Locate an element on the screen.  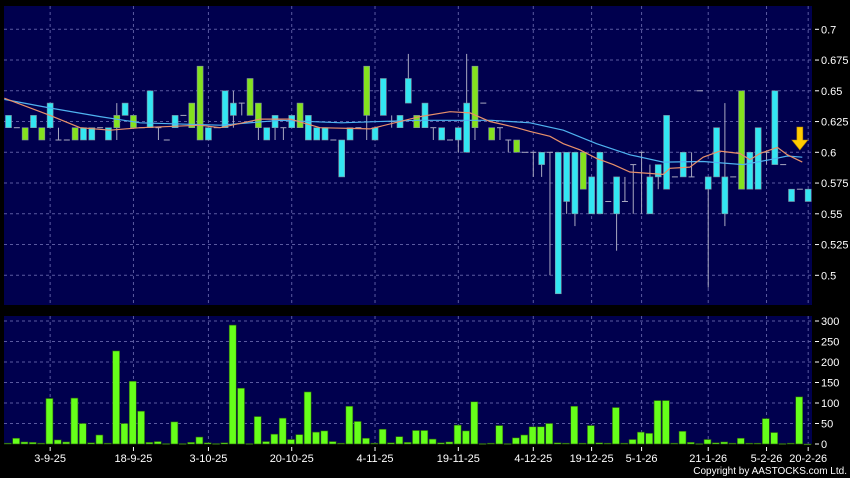
price-tick-label: 0.525 is located at coordinates (835, 246).